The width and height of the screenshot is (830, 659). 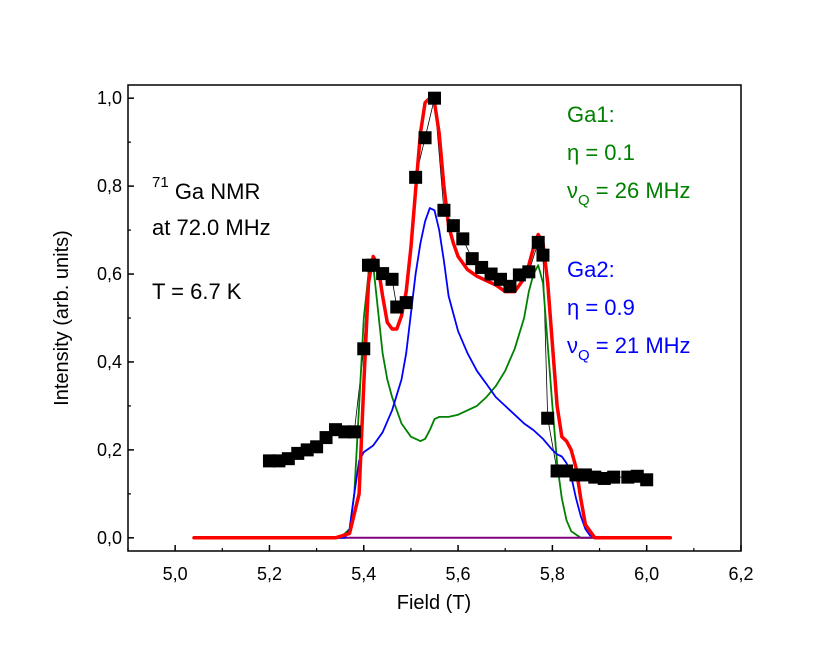 I want to click on x-axis-title: Field (T), so click(x=434, y=603).